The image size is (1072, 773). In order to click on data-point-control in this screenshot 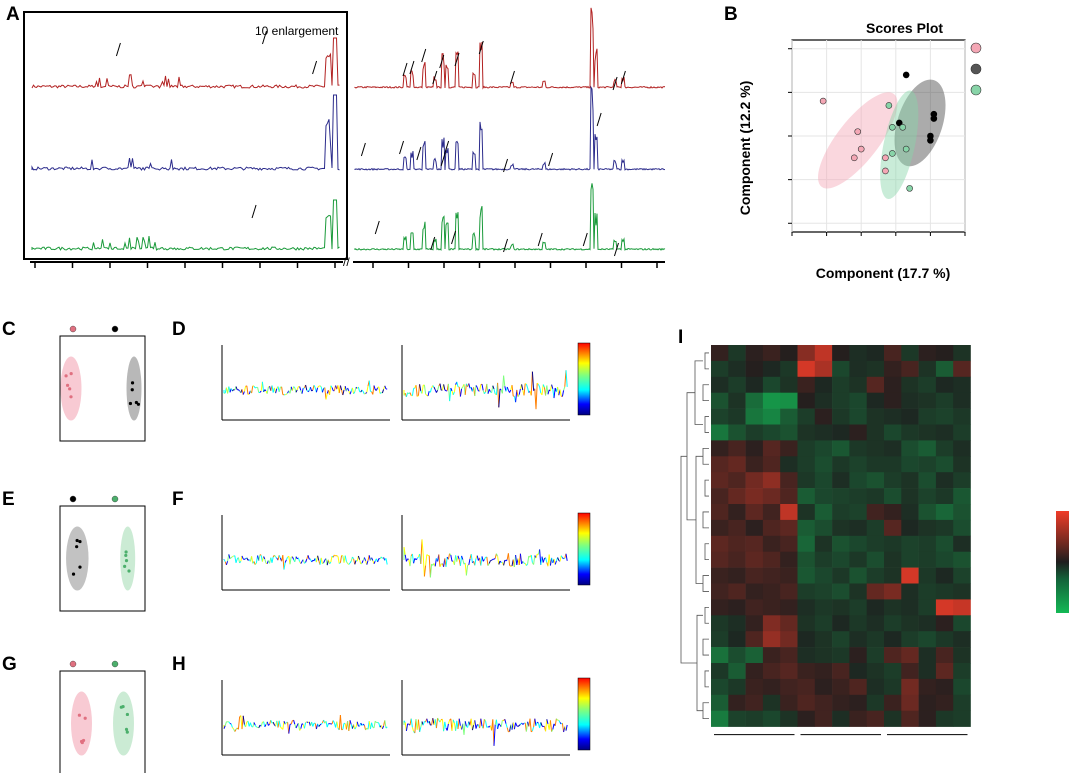, I will do `click(858, 131)`.